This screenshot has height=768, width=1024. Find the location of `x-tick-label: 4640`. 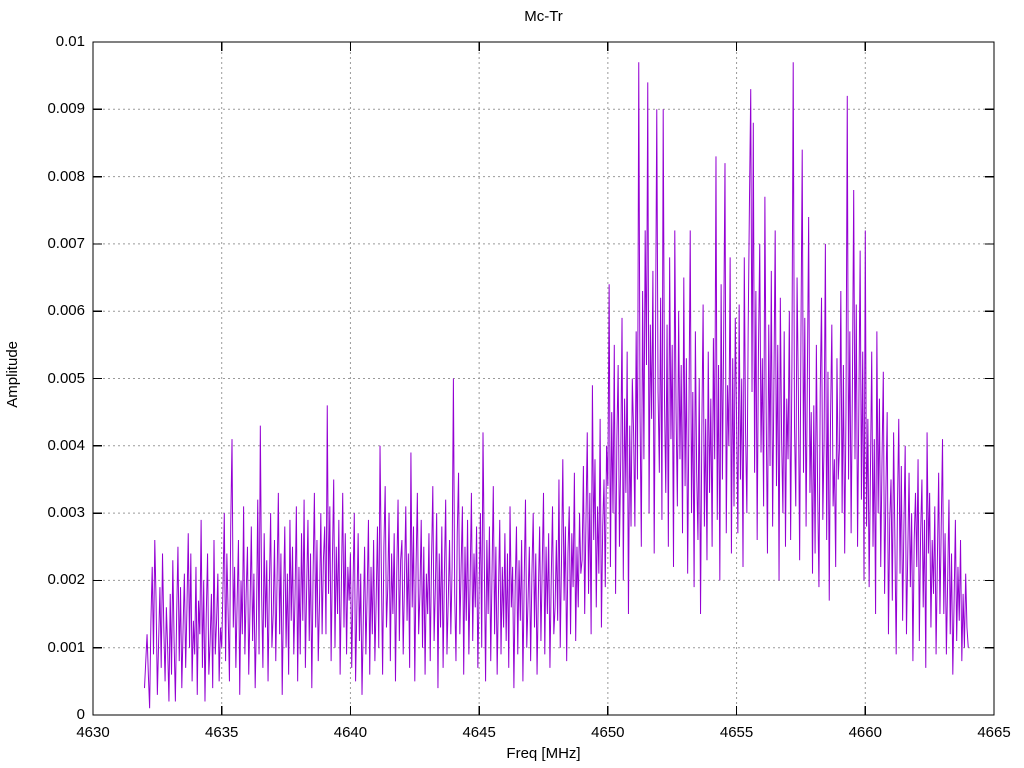

x-tick-label: 4640 is located at coordinates (350, 732).